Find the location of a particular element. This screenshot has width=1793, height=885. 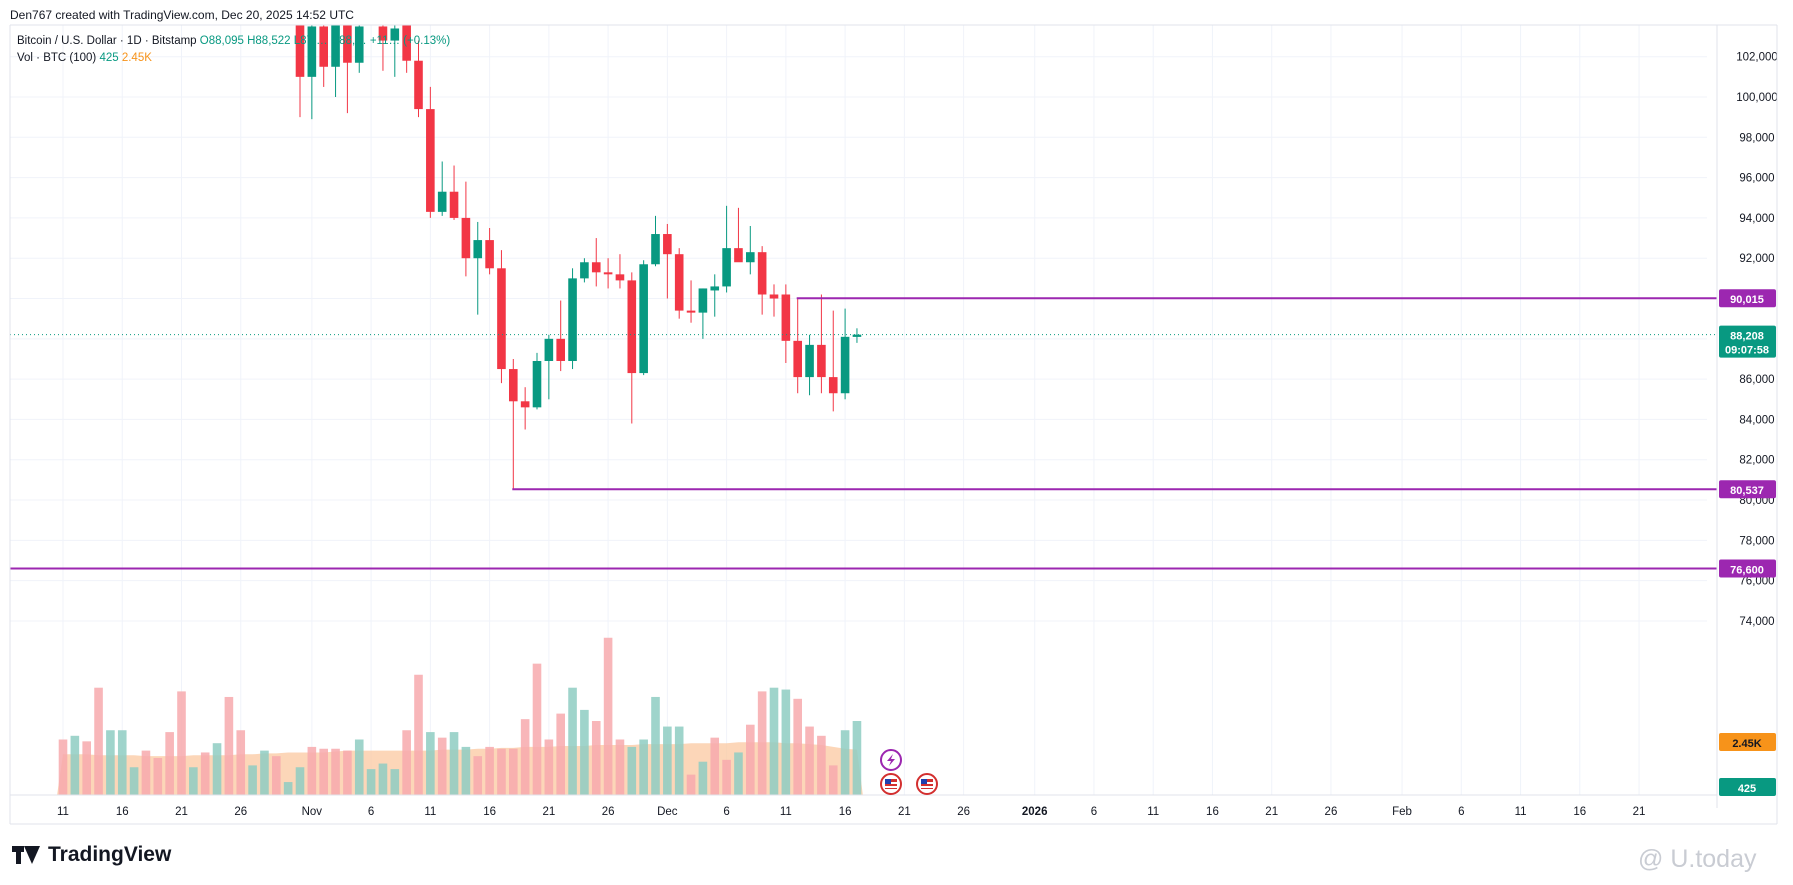

price-tick-label: 100,000 is located at coordinates (1757, 98).